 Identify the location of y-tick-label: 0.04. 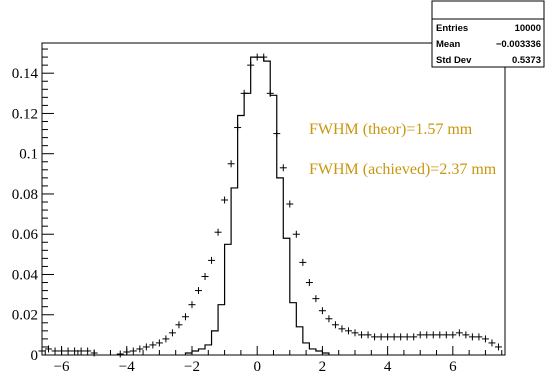
(25, 275).